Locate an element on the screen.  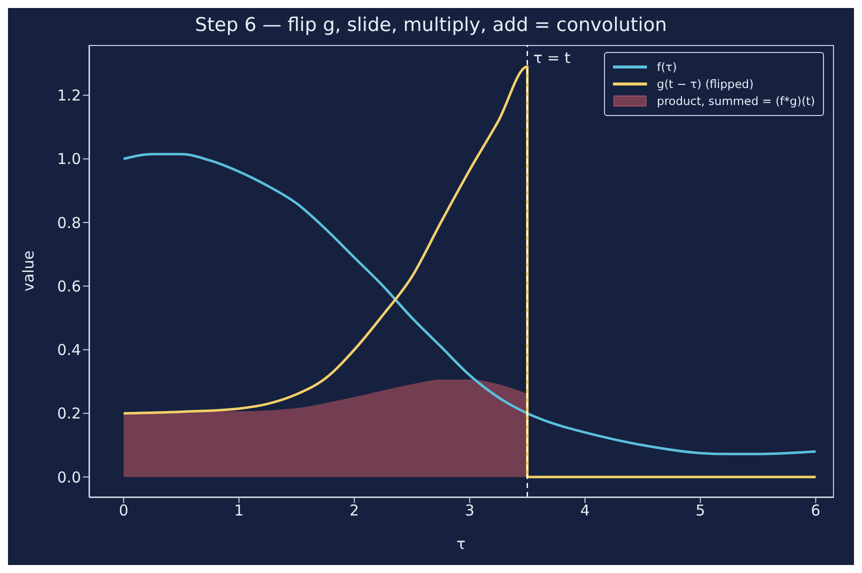
y-axis-title: value is located at coordinates (28, 271).